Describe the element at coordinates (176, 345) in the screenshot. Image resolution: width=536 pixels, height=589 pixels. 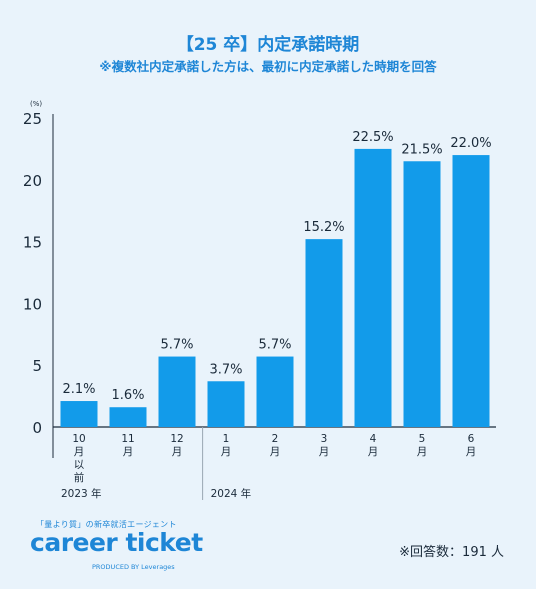
I see `value-label-2: 5.7%` at that location.